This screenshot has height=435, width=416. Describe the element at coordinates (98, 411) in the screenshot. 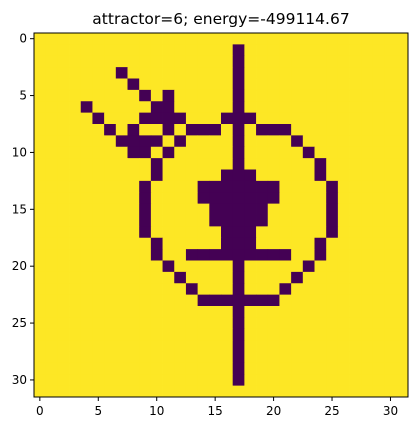

I see `x-tick-label: 5` at that location.